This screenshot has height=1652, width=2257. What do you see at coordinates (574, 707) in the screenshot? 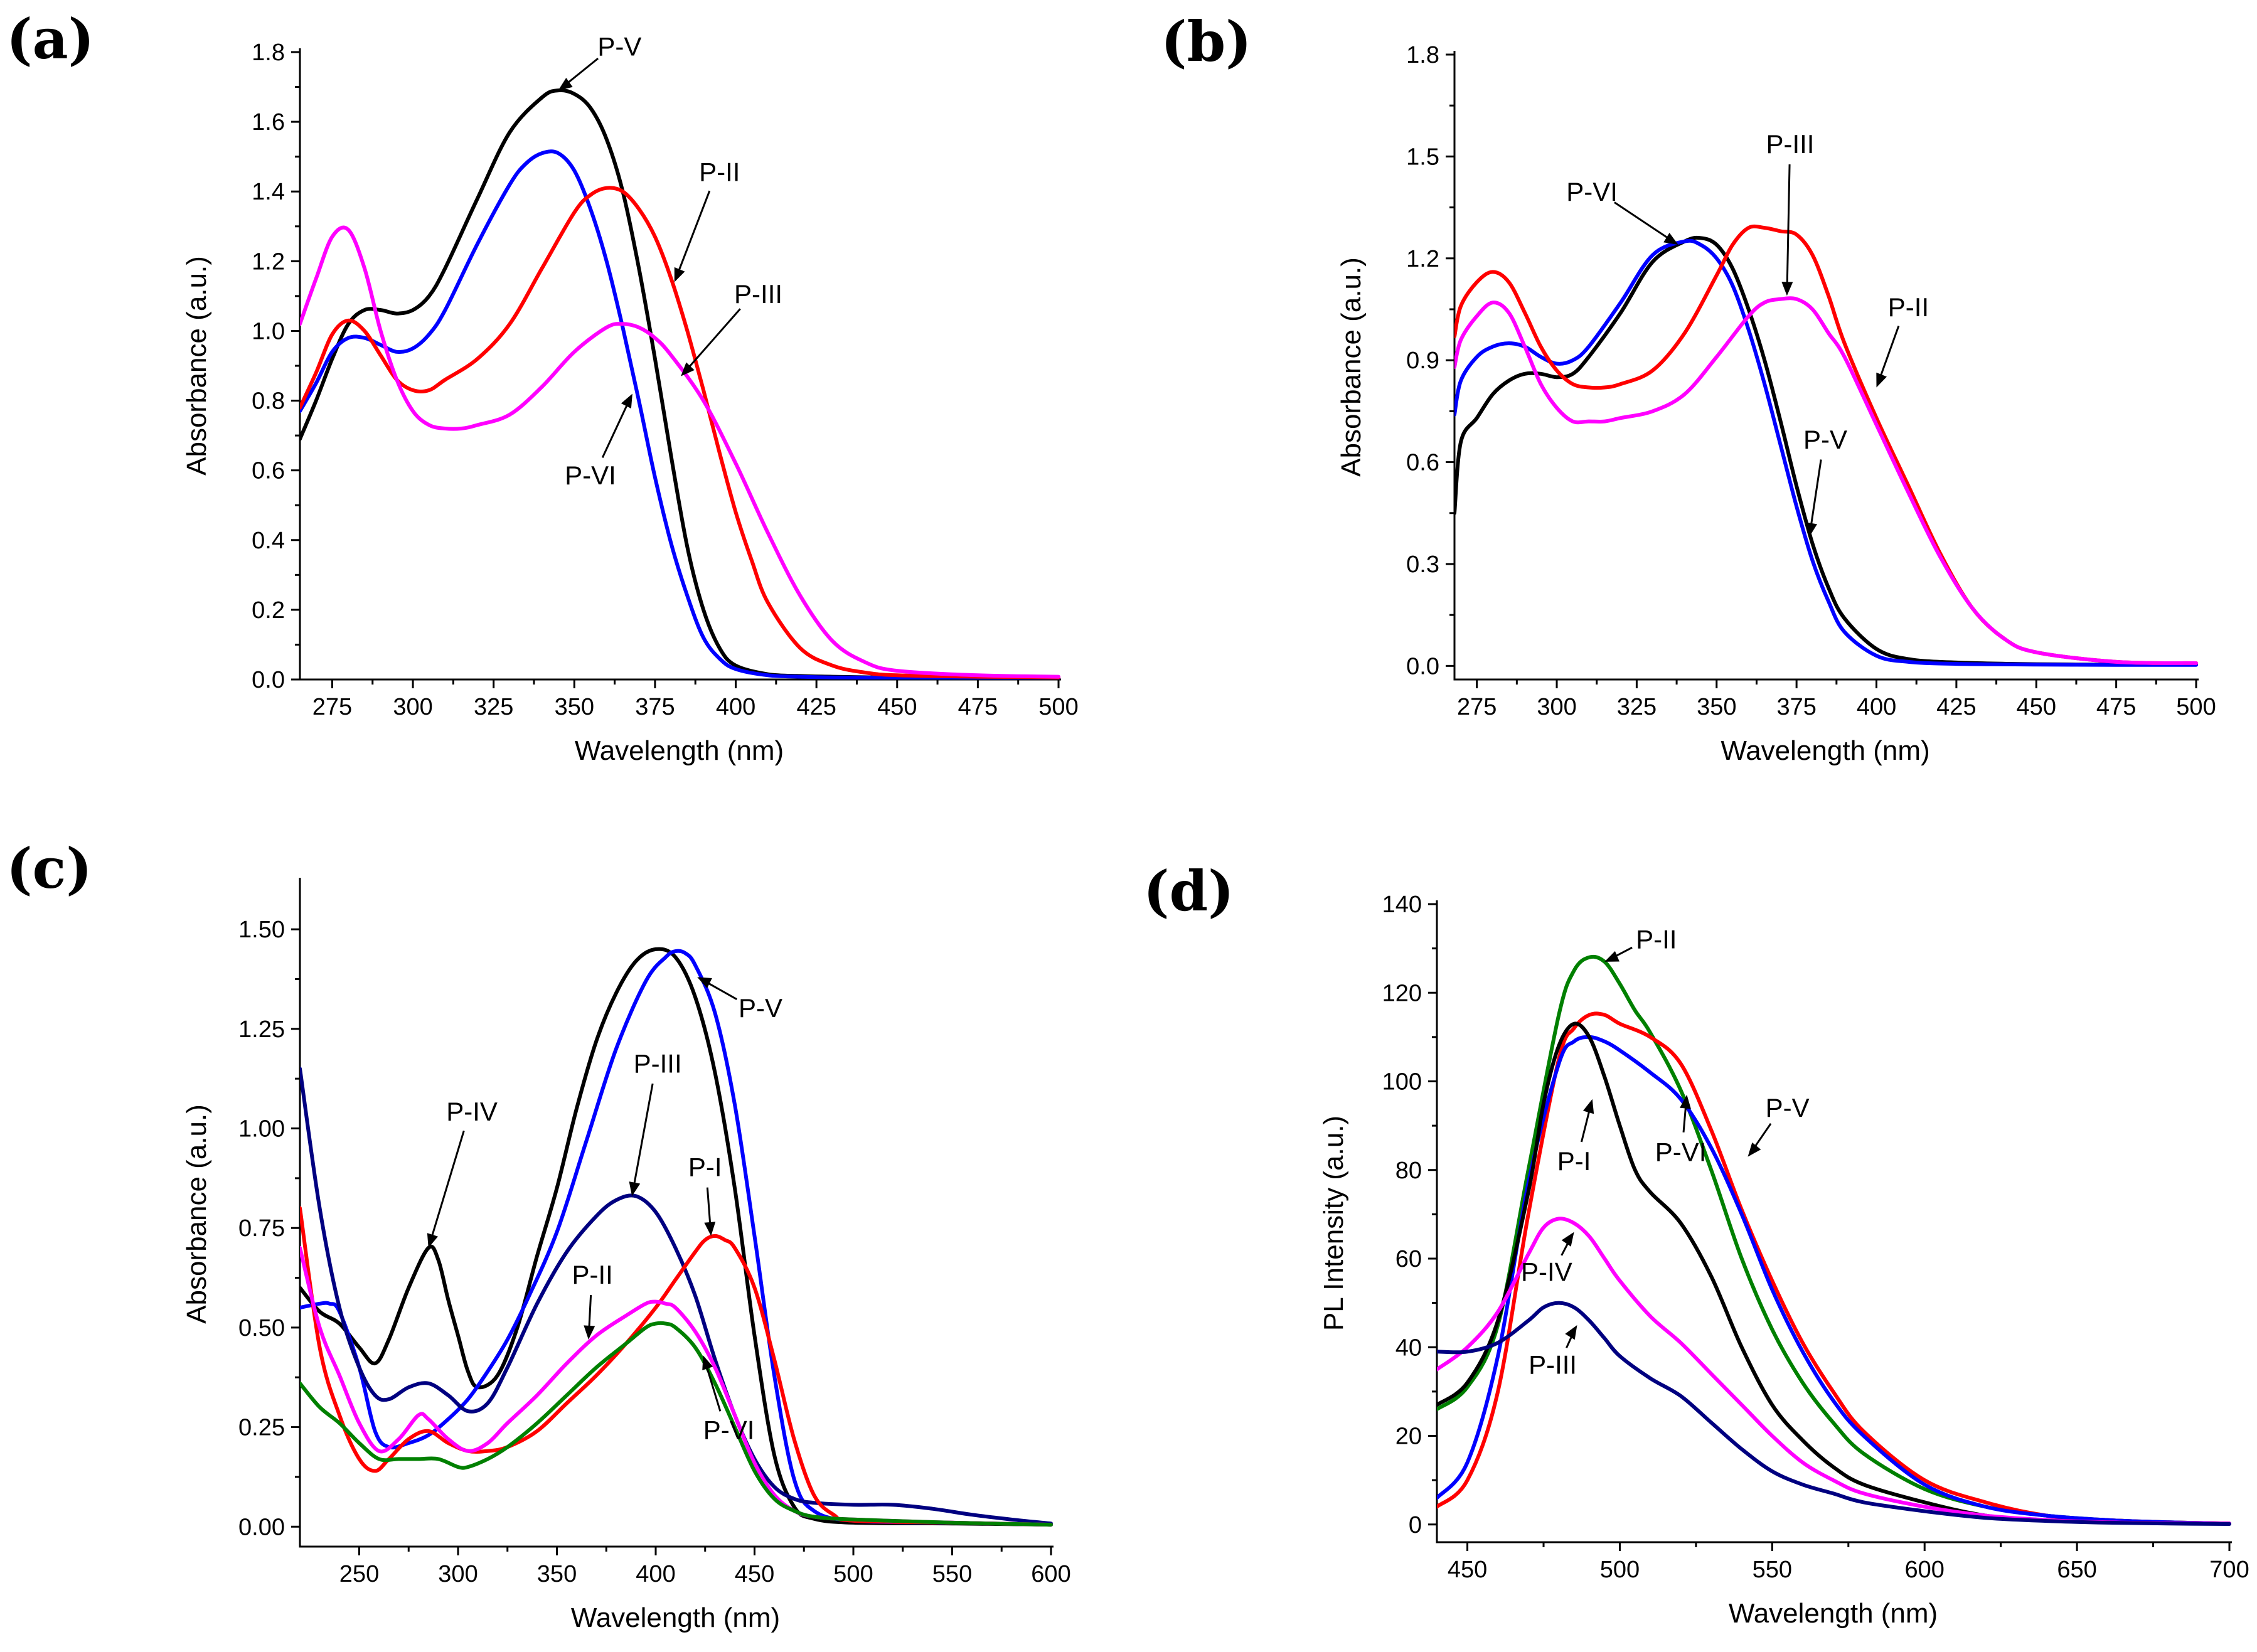
I see `chart-1-x-tick-label-350: 350` at bounding box center [574, 707].